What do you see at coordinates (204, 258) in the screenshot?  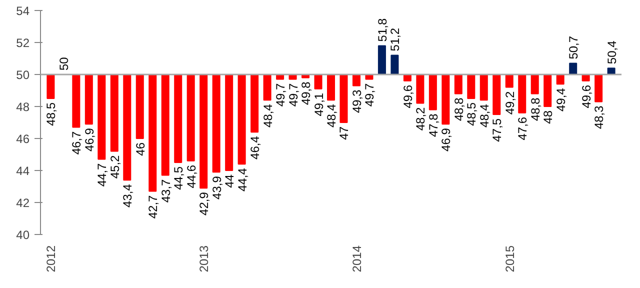 I see `x-tick-label: 2013` at bounding box center [204, 258].